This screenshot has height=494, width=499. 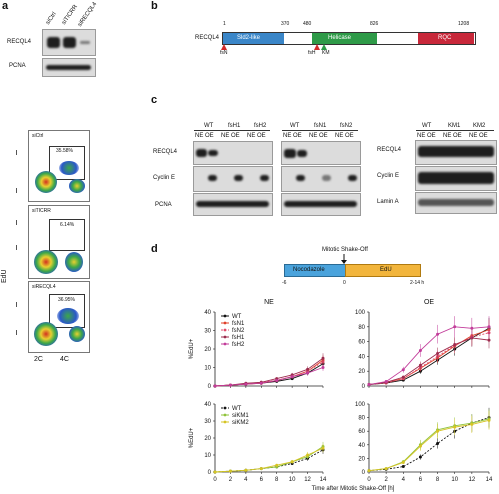 What do you see at coordinates (429, 445) in the screenshot?
I see `series-line-siKM1` at bounding box center [429, 445].